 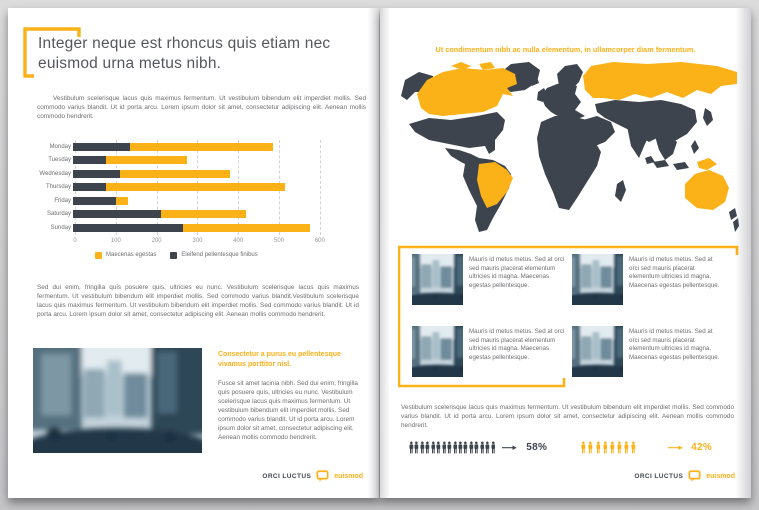 I want to click on right-page-footer: ORCI LUCTUS euismod, so click(x=684, y=476).